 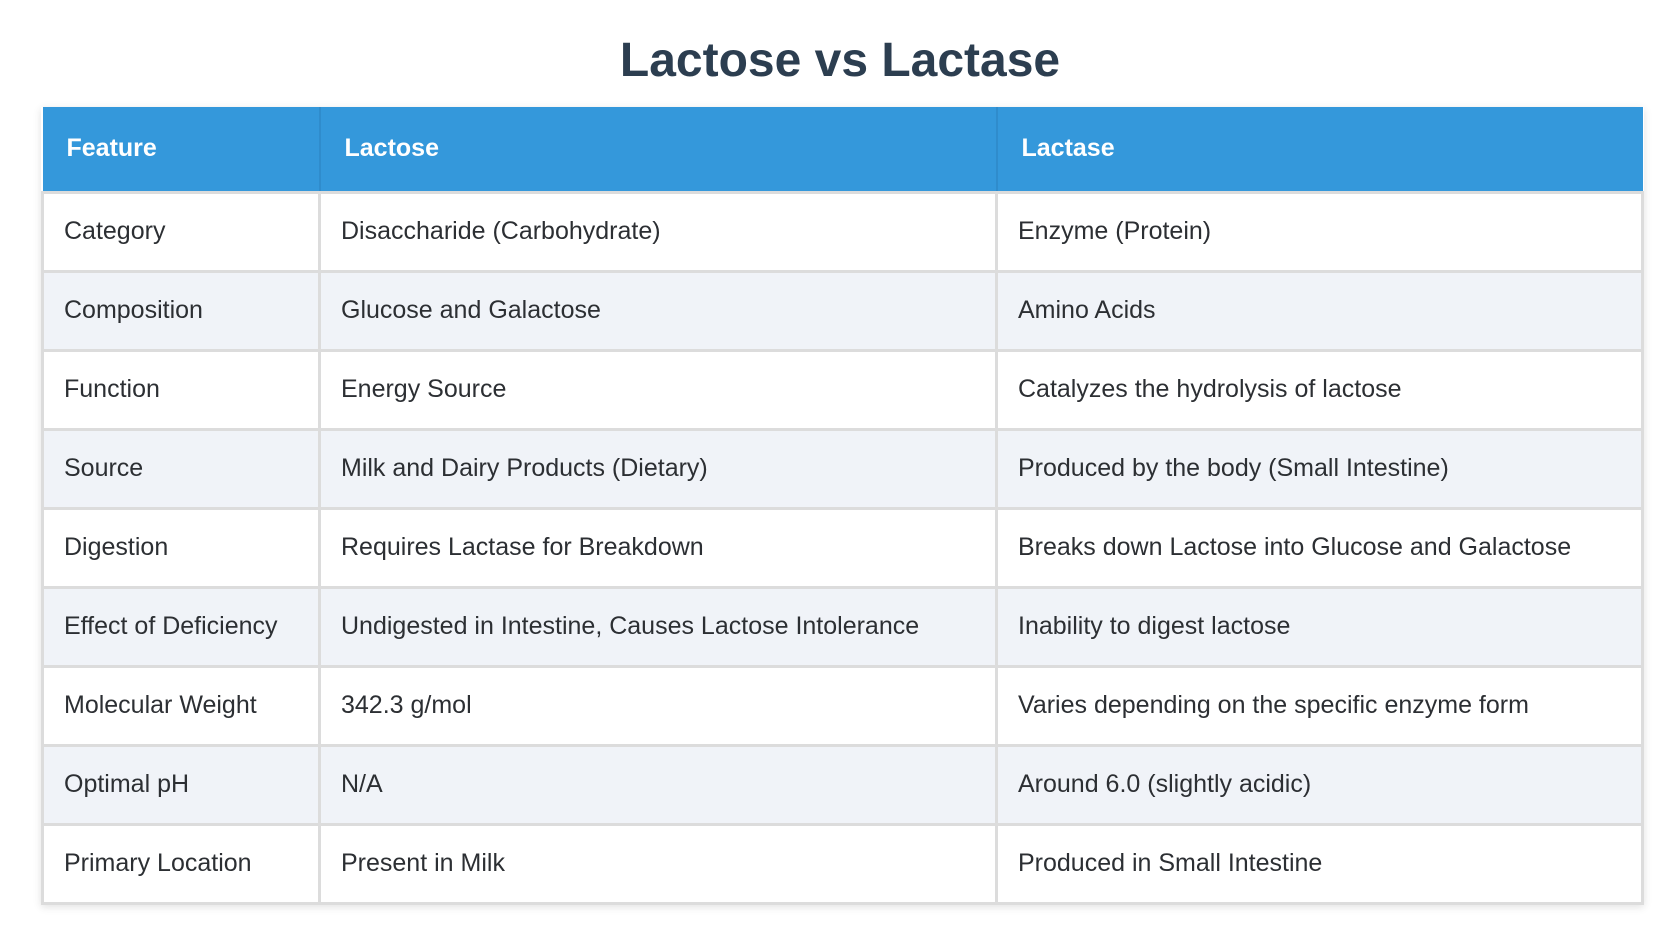 What do you see at coordinates (658, 310) in the screenshot?
I see `lactose-cell: Glucose and Galactose` at bounding box center [658, 310].